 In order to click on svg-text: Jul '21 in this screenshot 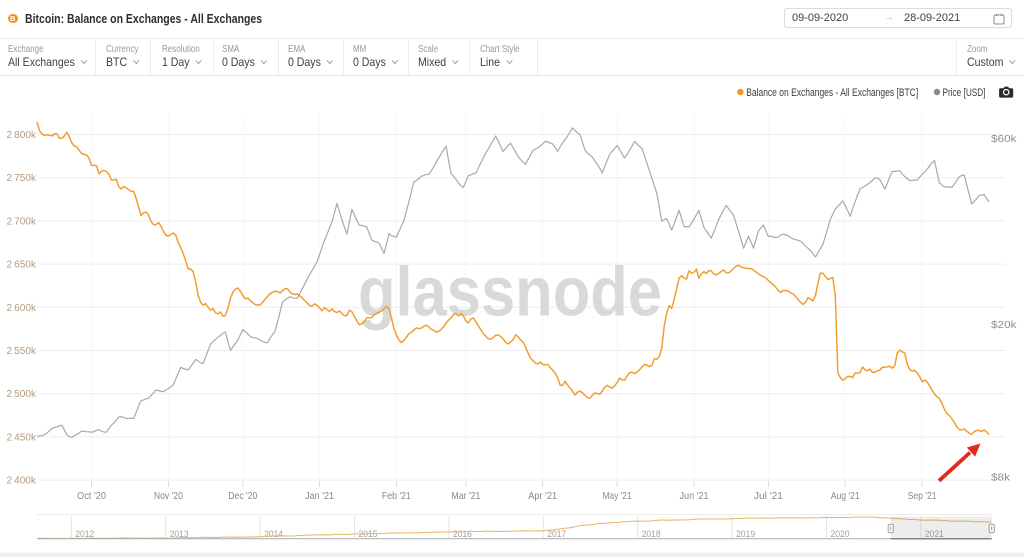, I will do `click(768, 496)`.